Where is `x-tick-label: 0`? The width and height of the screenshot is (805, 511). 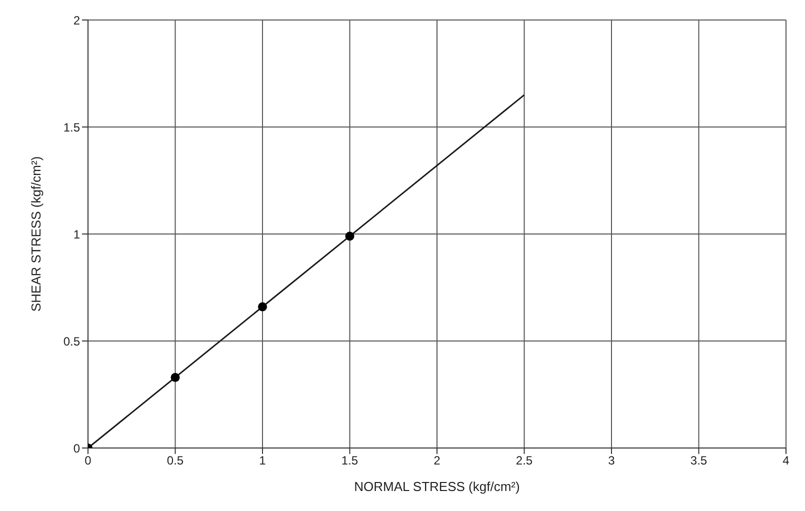
x-tick-label: 0 is located at coordinates (88, 461).